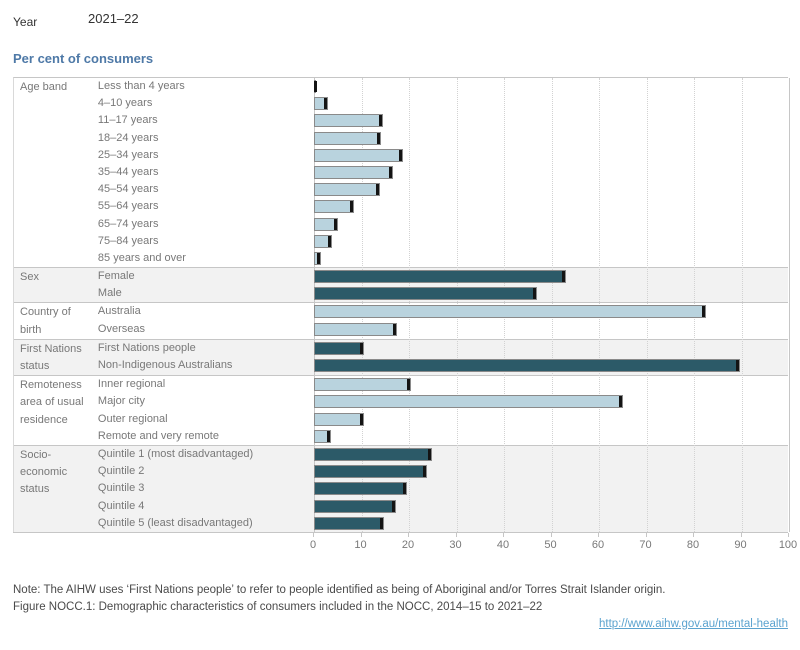  What do you see at coordinates (116, 276) in the screenshot?
I see `row-label: Female` at bounding box center [116, 276].